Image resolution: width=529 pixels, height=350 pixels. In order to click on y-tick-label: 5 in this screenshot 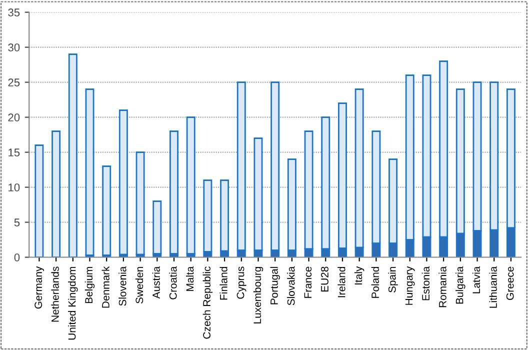, I will do `click(17, 222)`.